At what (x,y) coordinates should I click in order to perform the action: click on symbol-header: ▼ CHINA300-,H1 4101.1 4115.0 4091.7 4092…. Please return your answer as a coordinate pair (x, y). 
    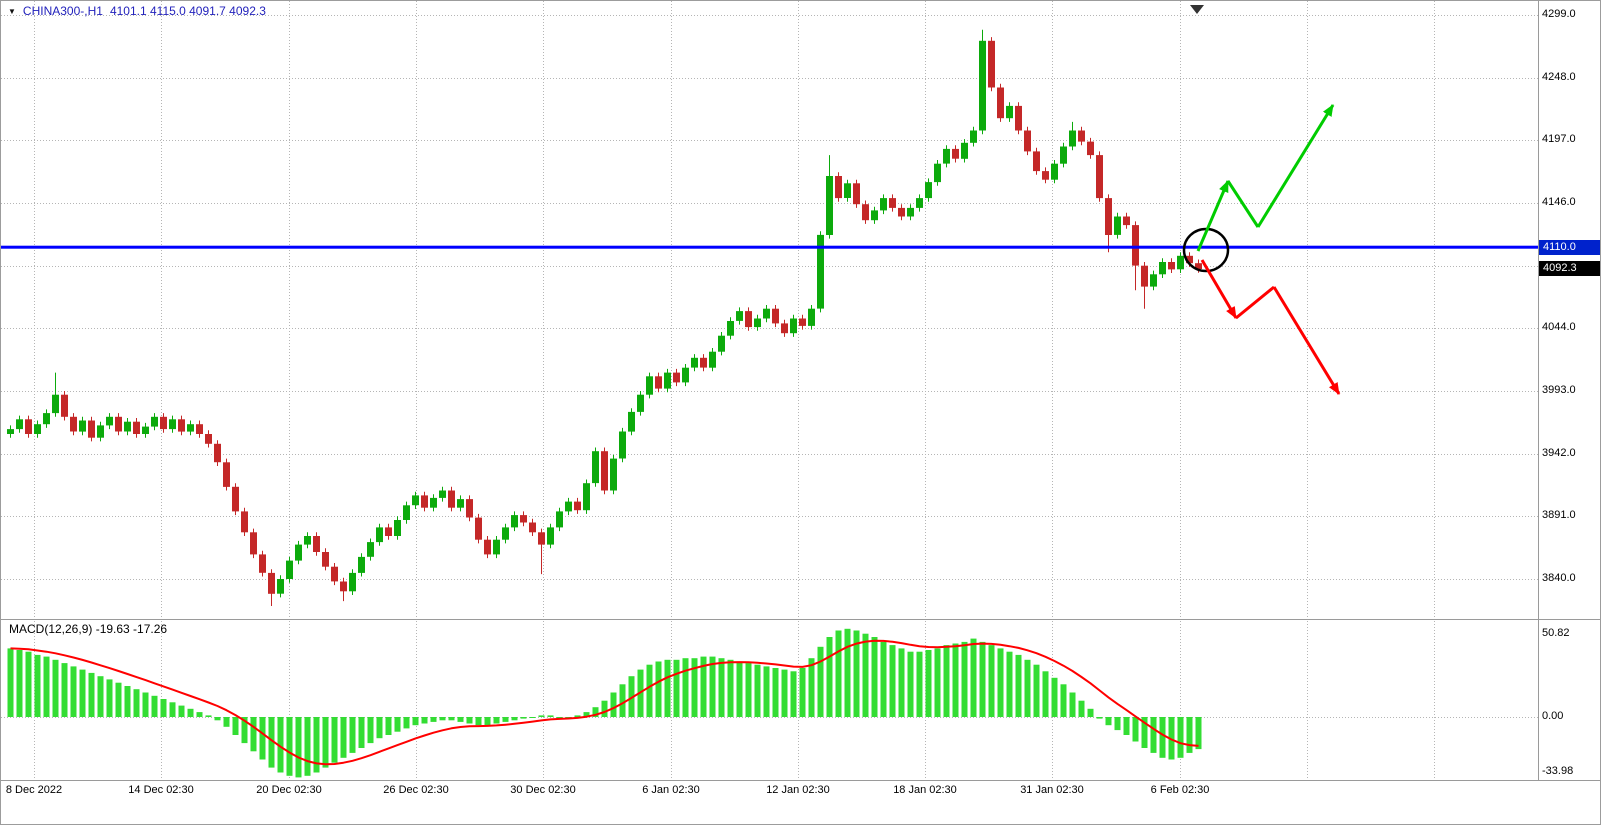
    Looking at the image, I should click on (137, 11).